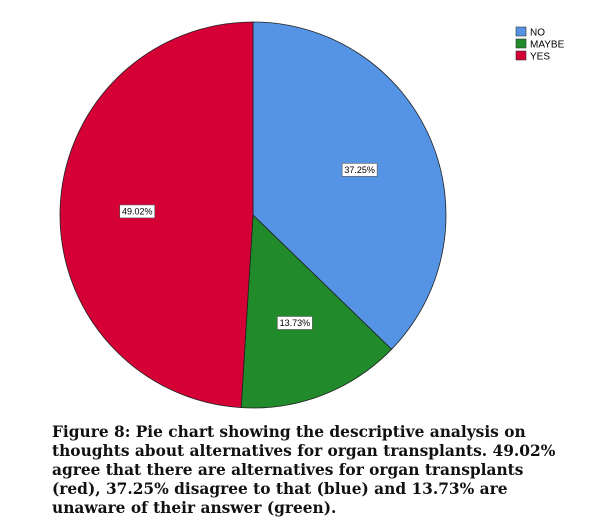 The height and width of the screenshot is (523, 600). What do you see at coordinates (547, 45) in the screenshot?
I see `legend-label: MAYBE` at bounding box center [547, 45].